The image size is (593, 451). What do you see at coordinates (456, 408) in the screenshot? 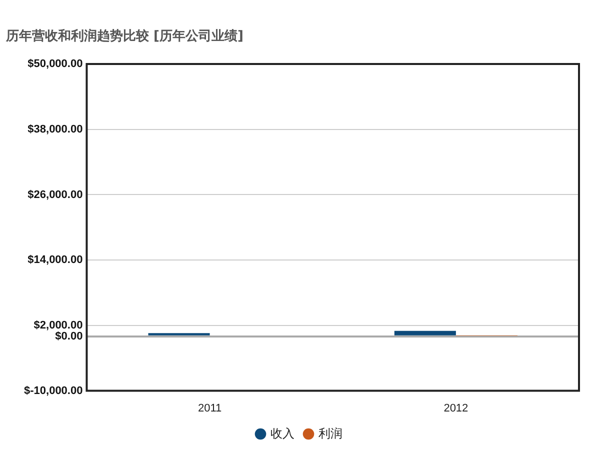
I see `x-tick-label: 2012` at bounding box center [456, 408].